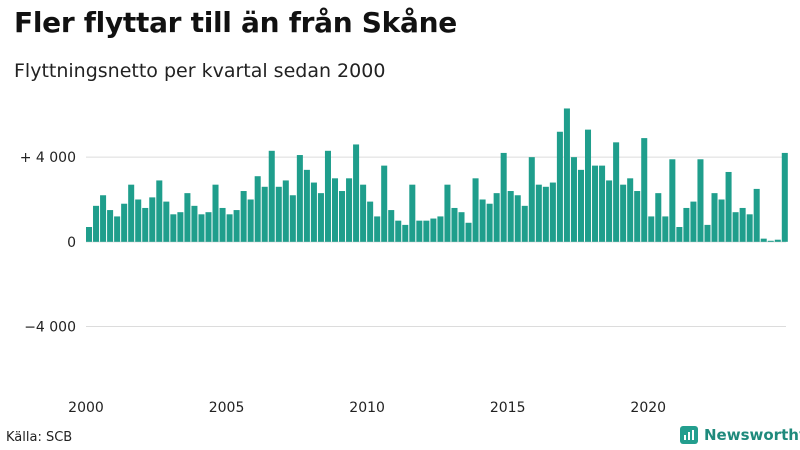  What do you see at coordinates (50, 327) in the screenshot?
I see `y-tick-label: −4 000` at bounding box center [50, 327].